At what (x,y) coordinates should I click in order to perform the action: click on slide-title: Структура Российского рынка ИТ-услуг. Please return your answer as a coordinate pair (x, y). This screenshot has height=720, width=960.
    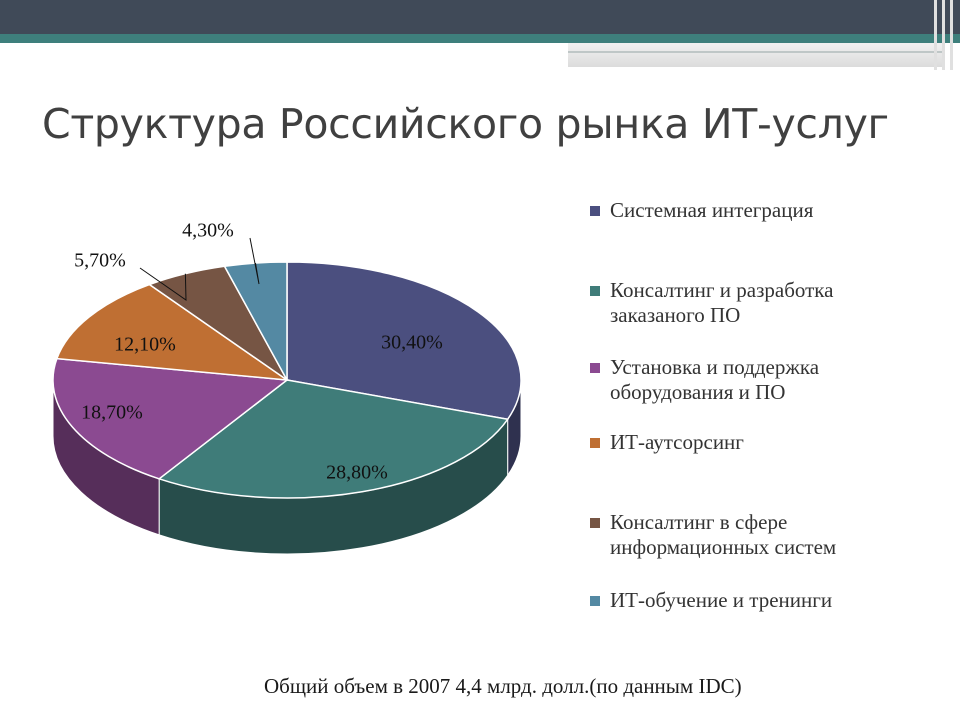
    Looking at the image, I should click on (465, 124).